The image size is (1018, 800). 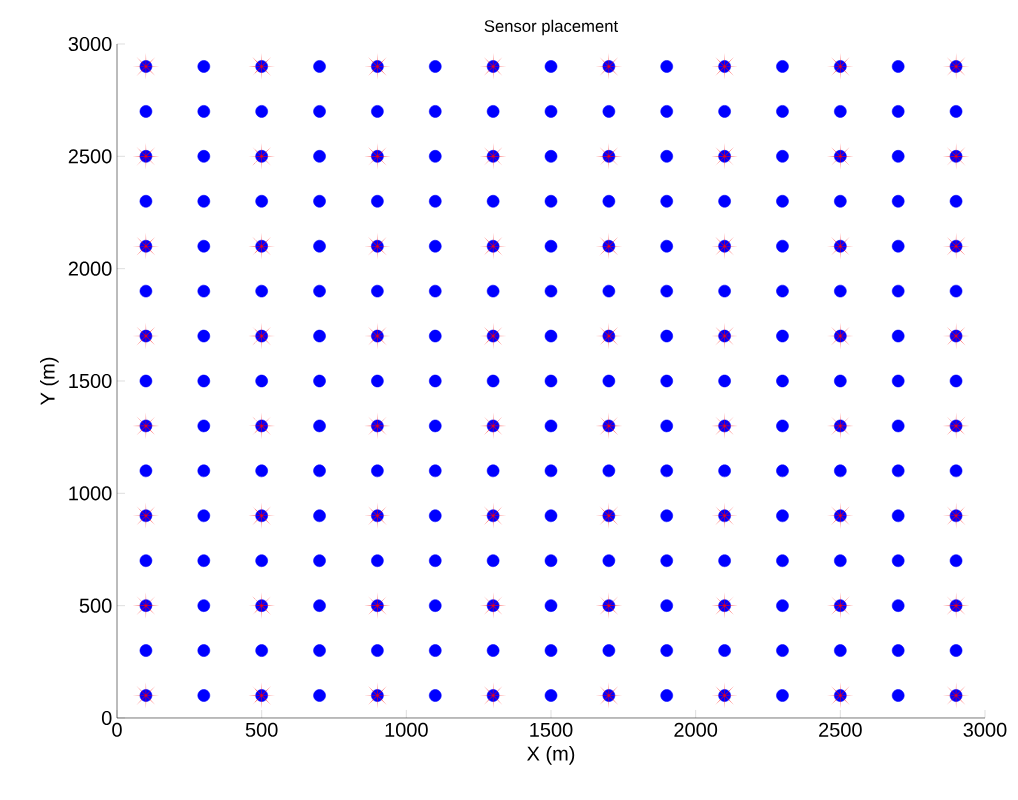 I want to click on chart-title: Sensor placement, so click(x=551, y=27).